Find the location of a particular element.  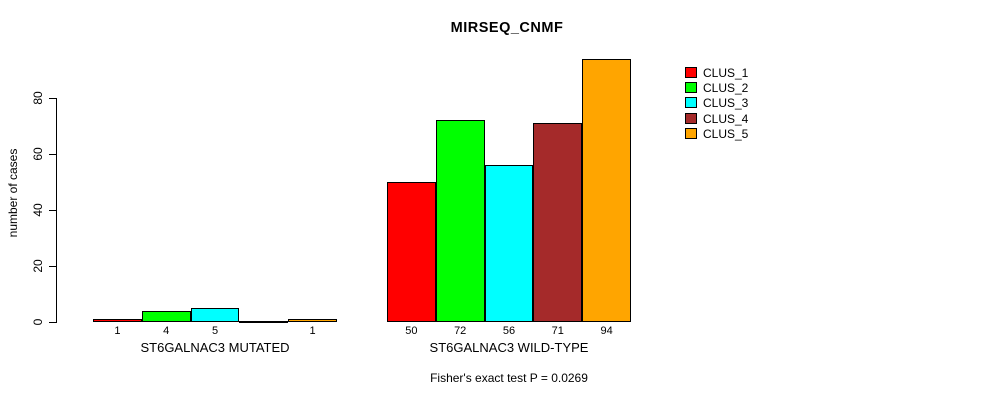

y-tick-label: 80 is located at coordinates (38, 98).